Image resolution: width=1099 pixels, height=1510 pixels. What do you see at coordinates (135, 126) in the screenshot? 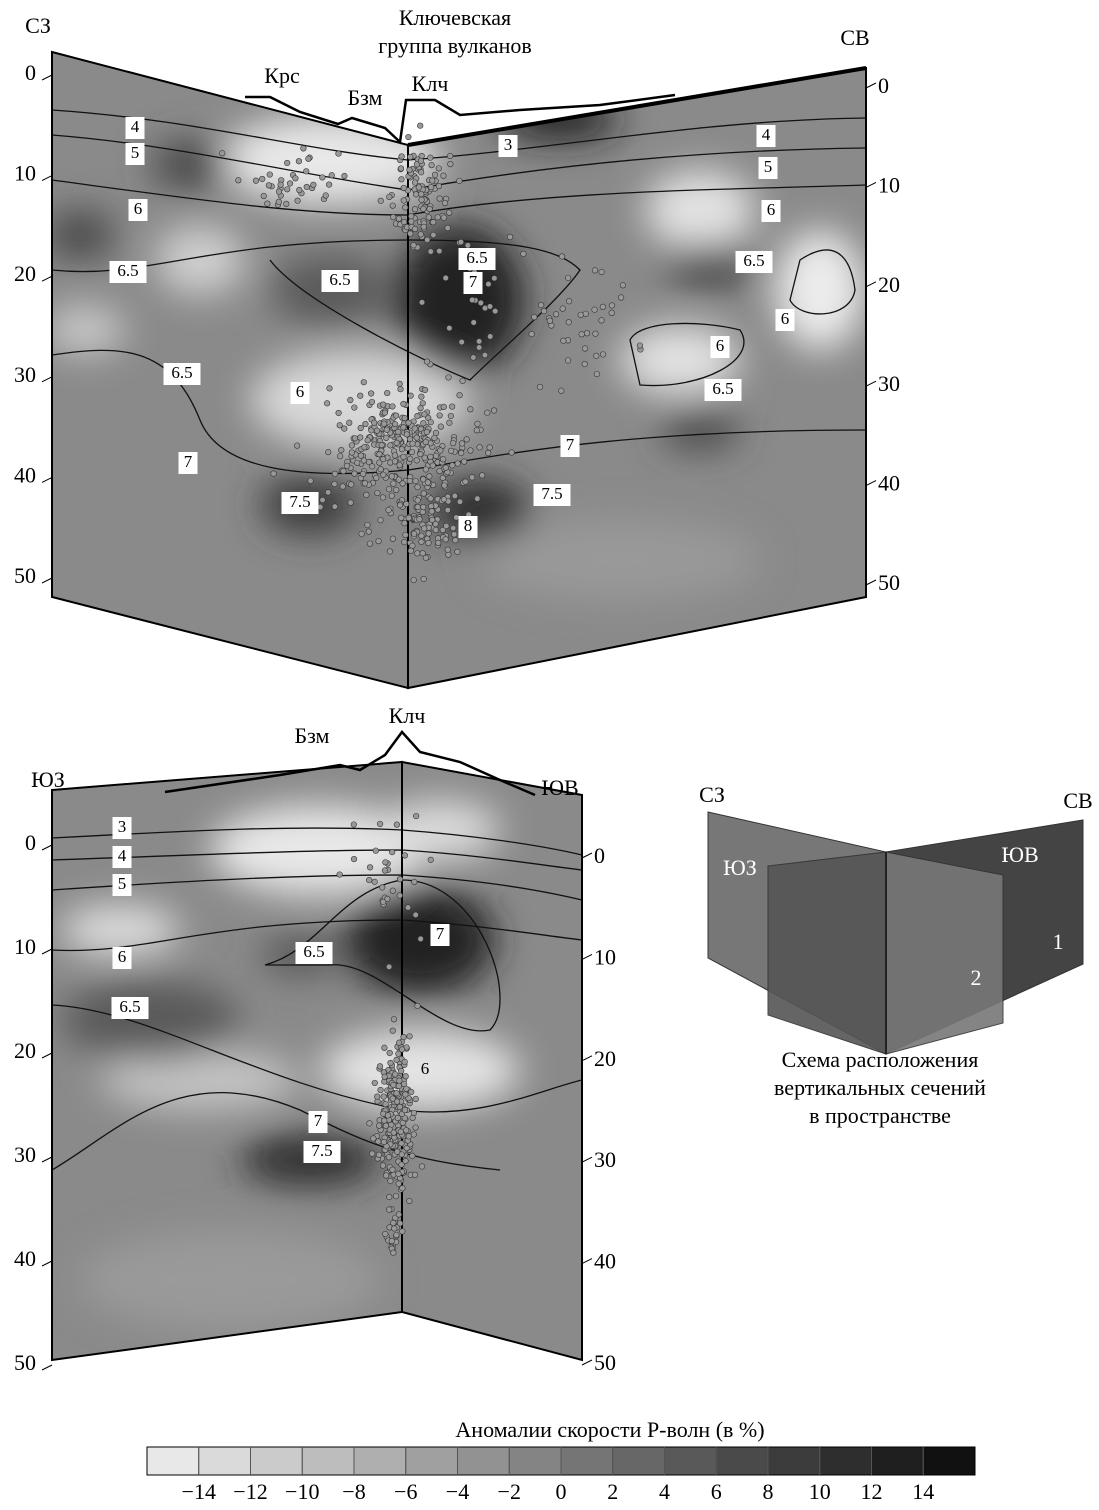
I see `contour-label: 4` at bounding box center [135, 126].